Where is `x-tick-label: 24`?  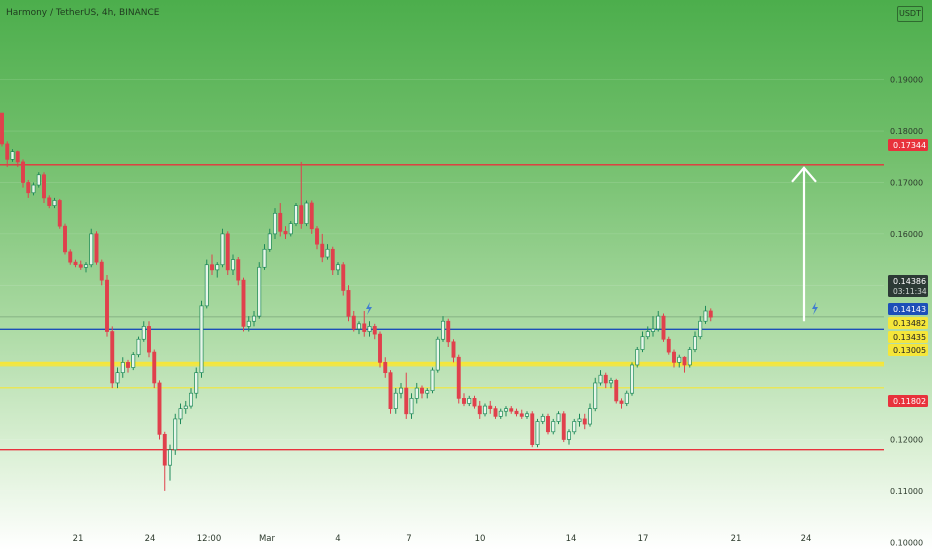 x-tick-label: 24 is located at coordinates (806, 539).